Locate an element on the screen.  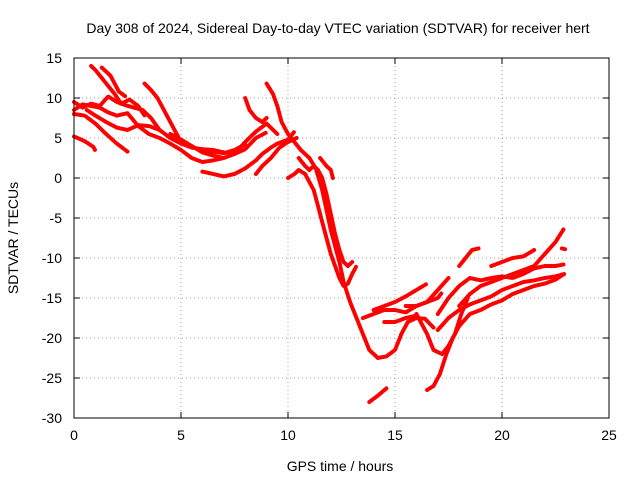
y-tick-label: -30 is located at coordinates (52, 418).